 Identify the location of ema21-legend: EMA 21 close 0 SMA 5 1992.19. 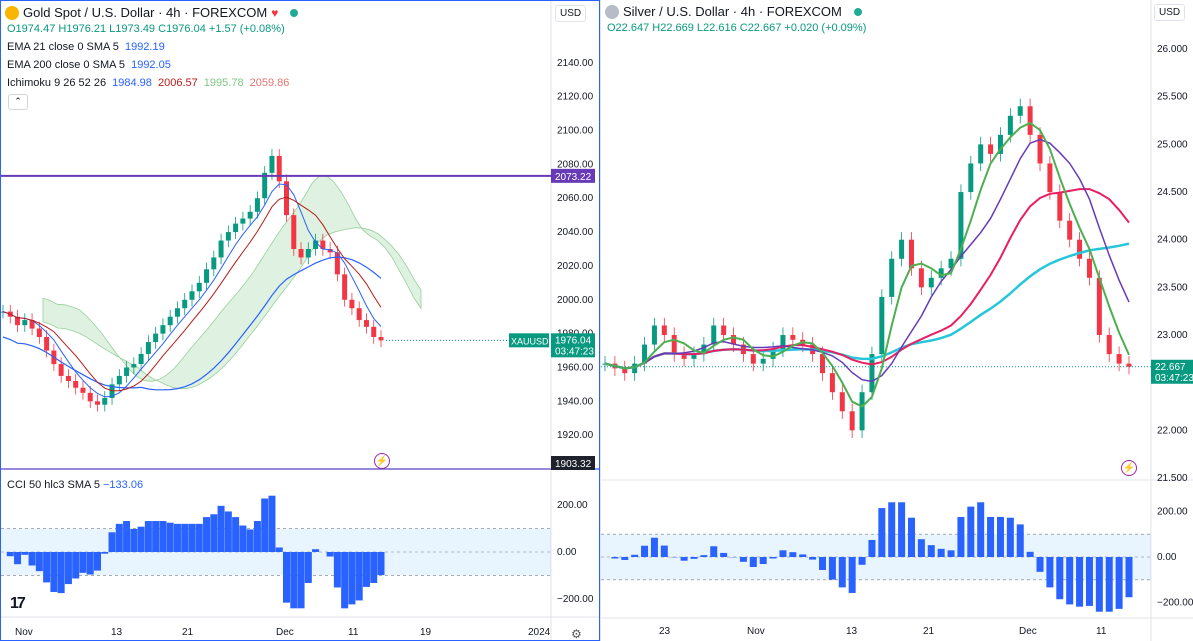
(86, 47).